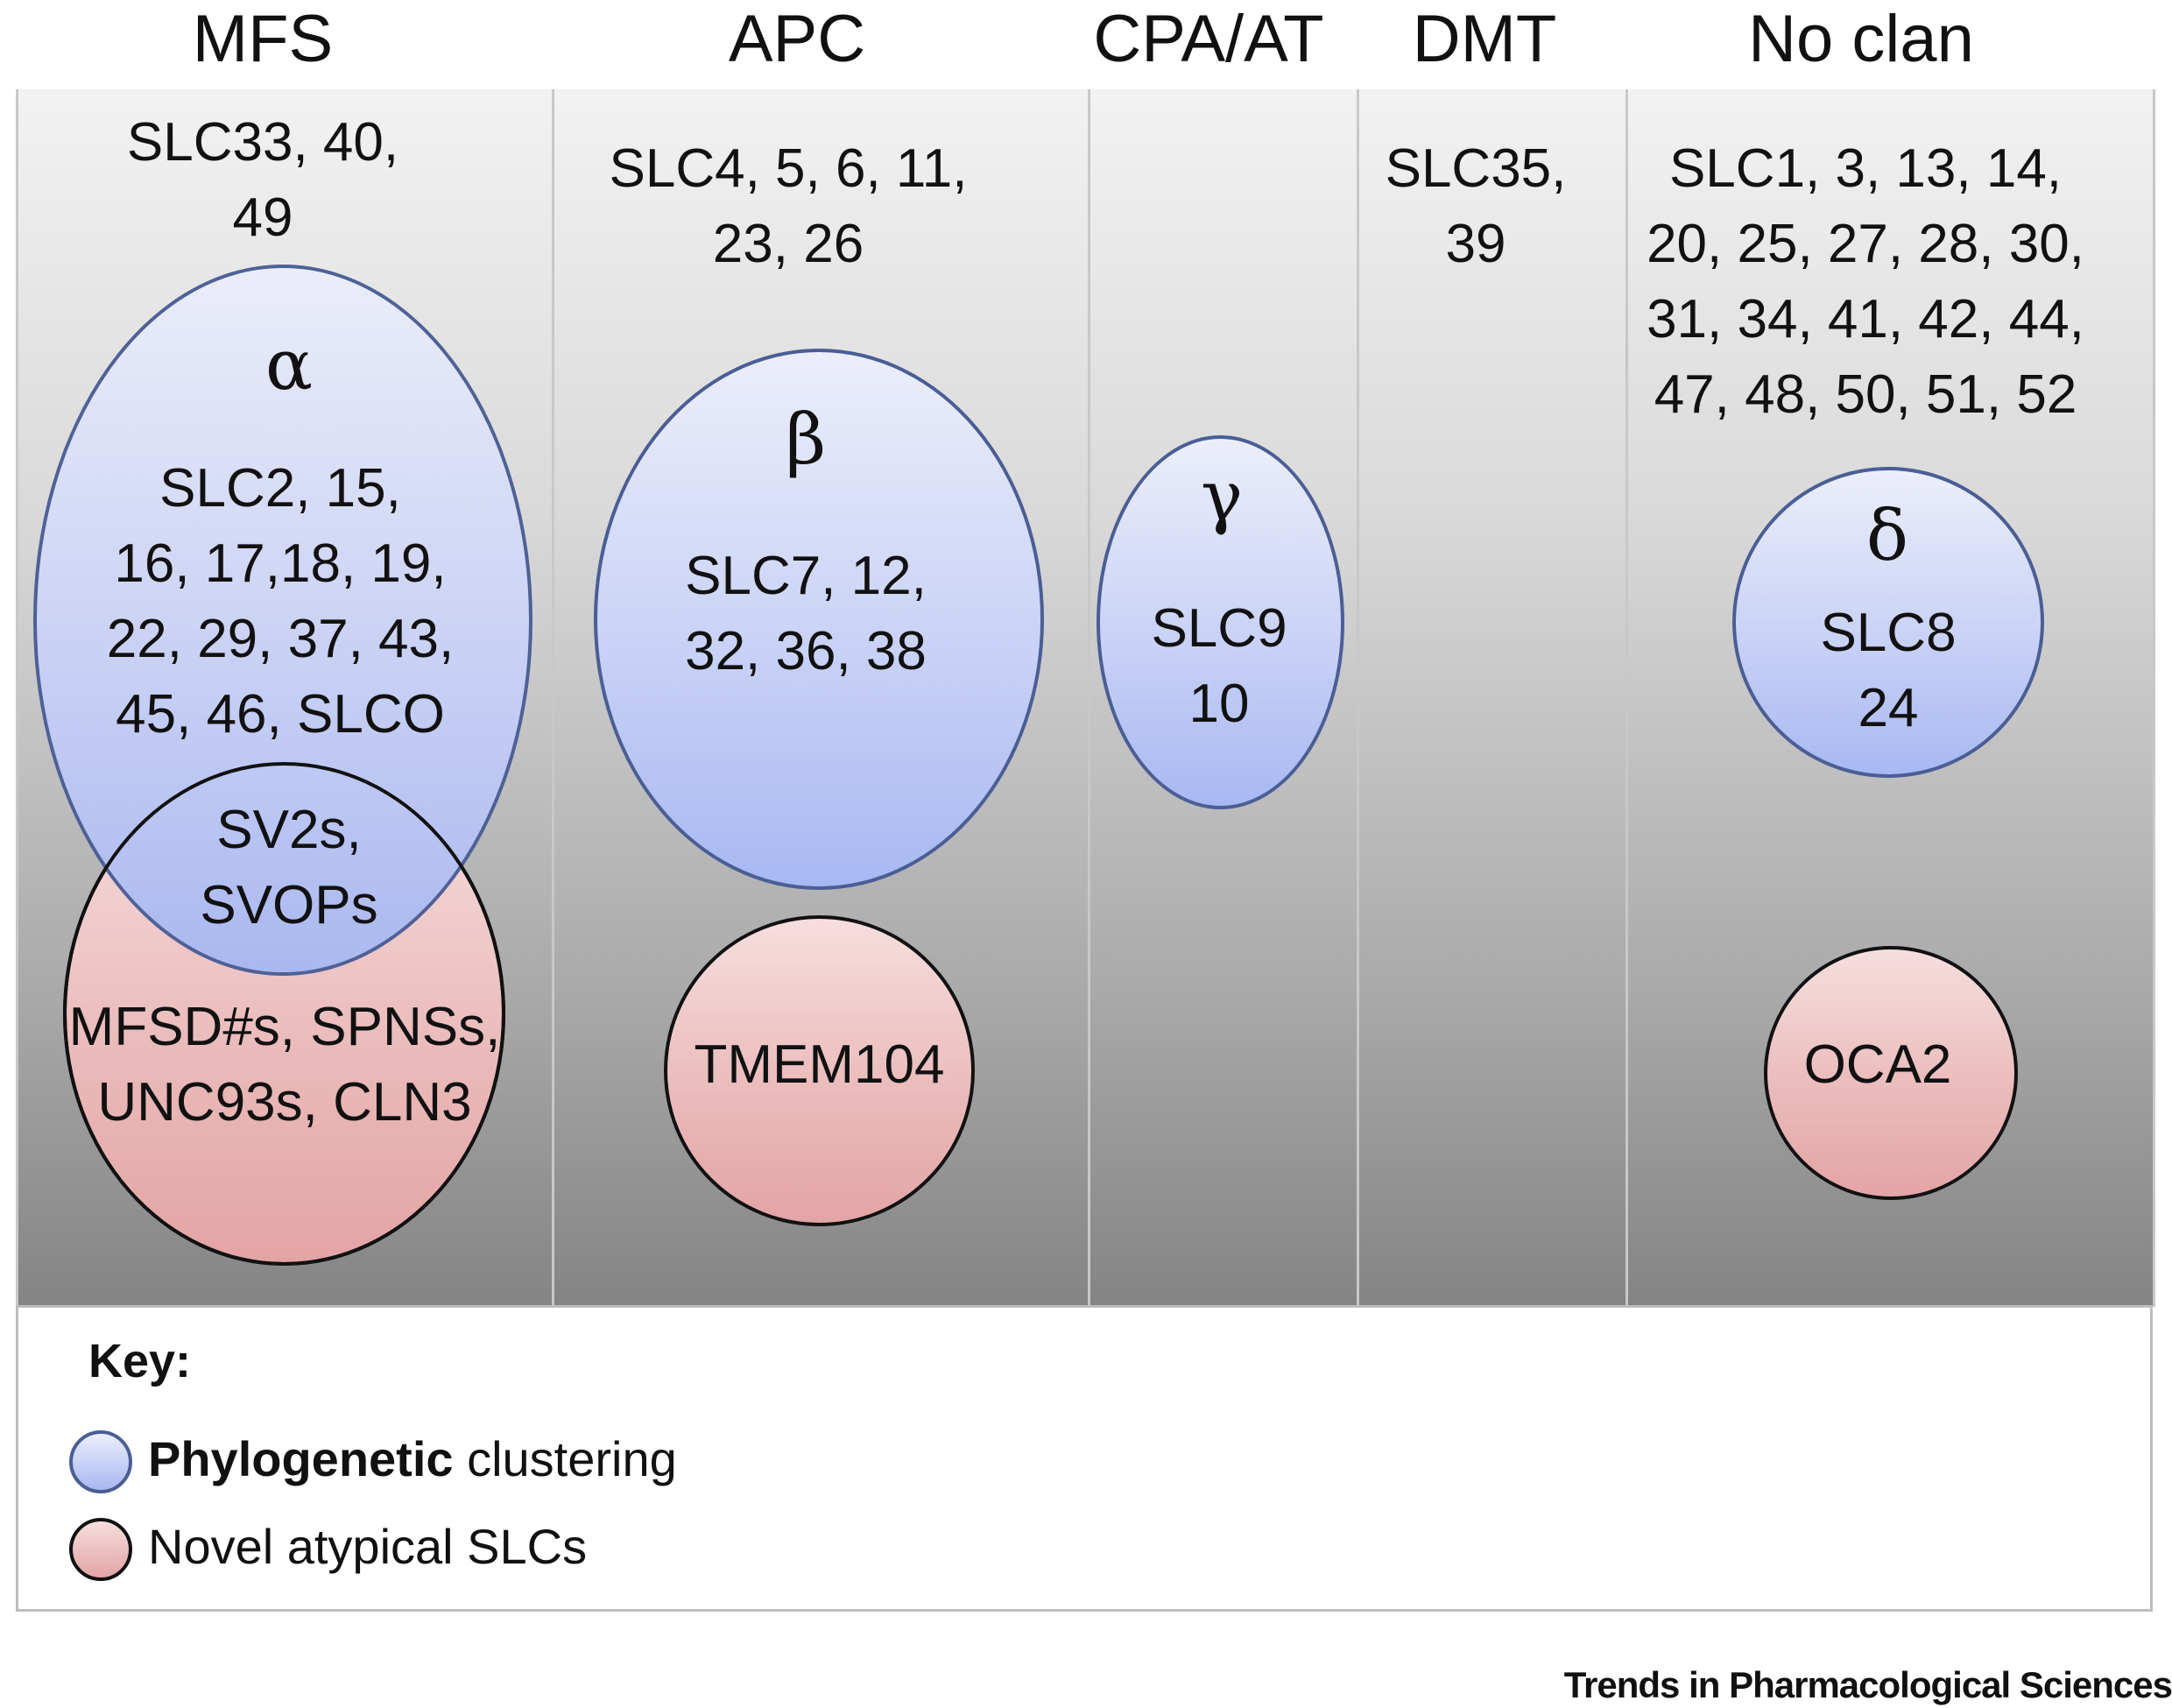 The image size is (2172, 1708). Describe the element at coordinates (565, 1458) in the screenshot. I see `key-label-phylogenetic-rest: clustering` at that location.